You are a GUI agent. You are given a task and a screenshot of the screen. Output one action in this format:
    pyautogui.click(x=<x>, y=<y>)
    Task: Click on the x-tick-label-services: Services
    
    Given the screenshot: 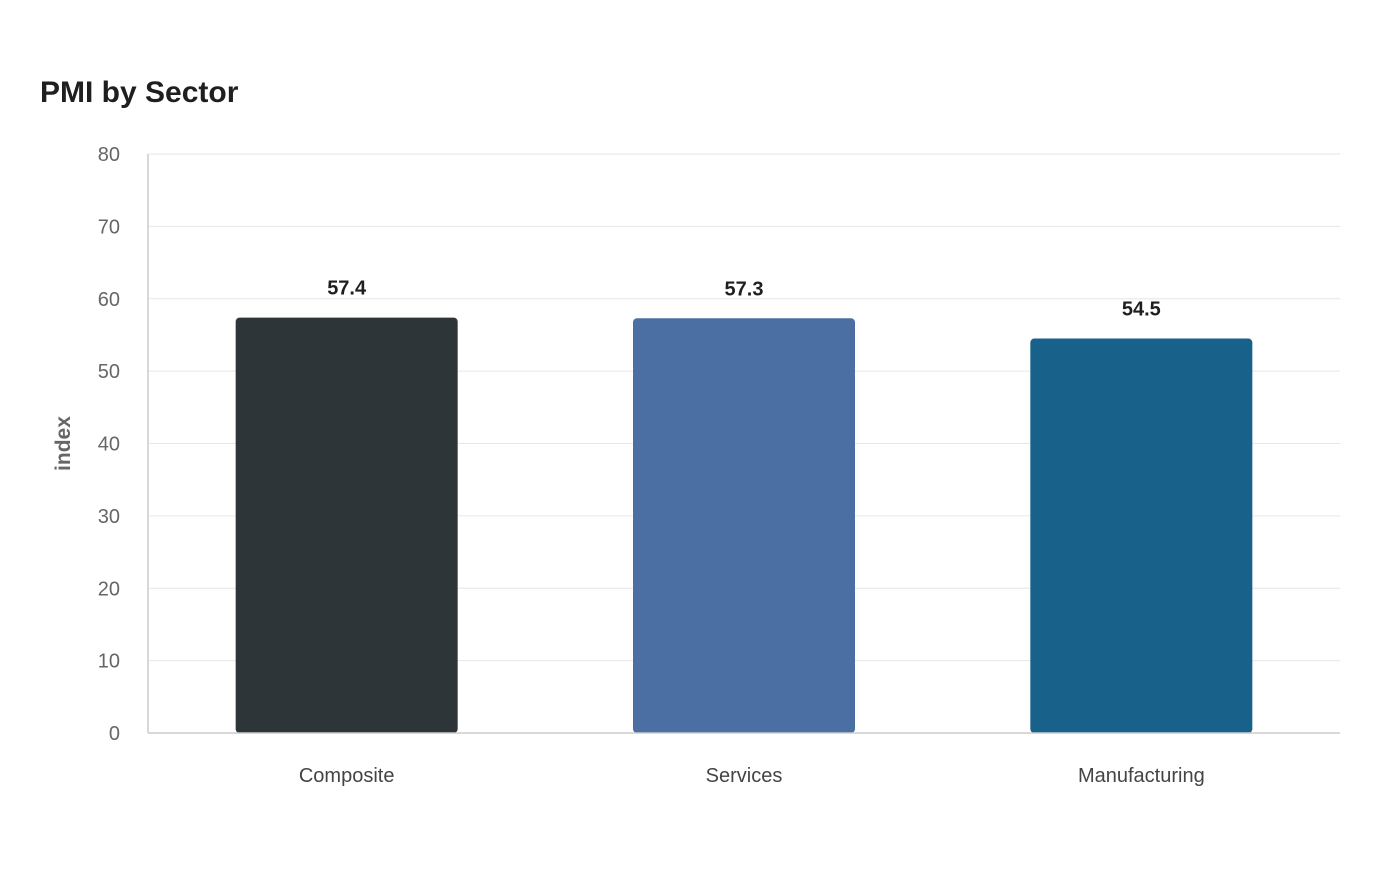 What is the action you would take?
    pyautogui.click(x=744, y=776)
    